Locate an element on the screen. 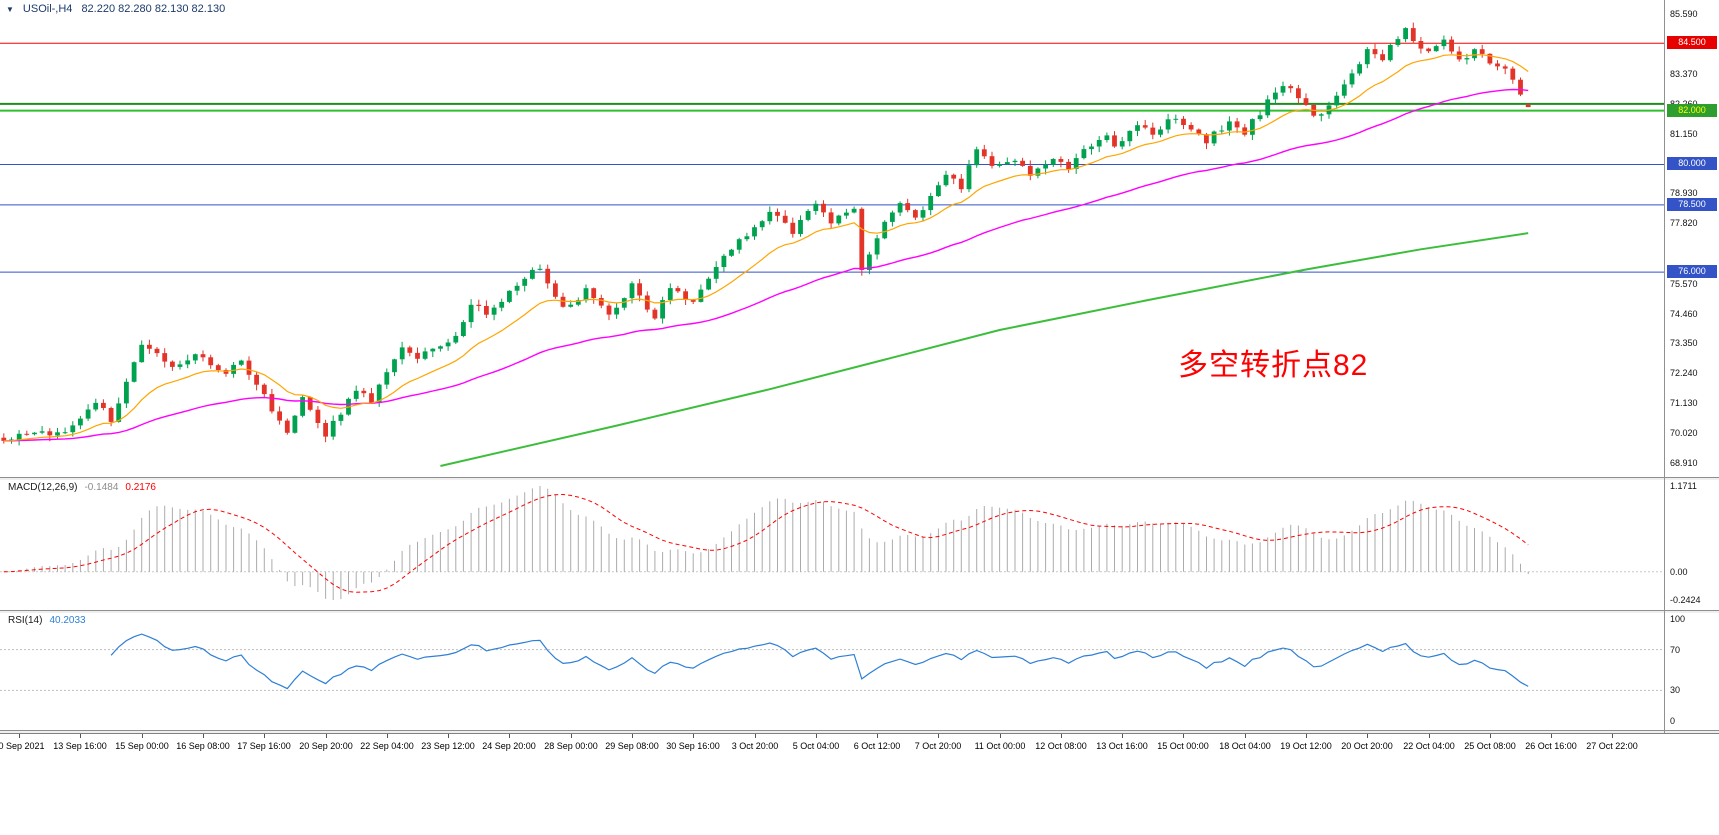 The width and height of the screenshot is (1719, 835). rsi-panel: RSI(14) 40.2033 is located at coordinates (832, 671).